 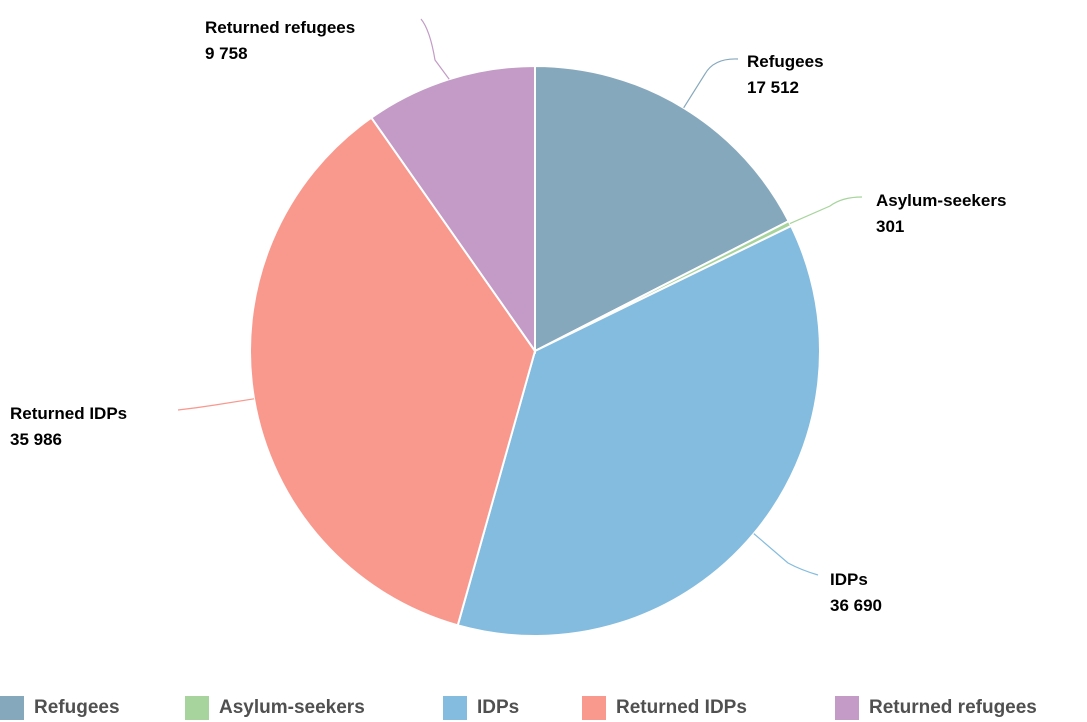 What do you see at coordinates (226, 53) in the screenshot?
I see `slice-label-value-returned-refugees: 9 758` at bounding box center [226, 53].